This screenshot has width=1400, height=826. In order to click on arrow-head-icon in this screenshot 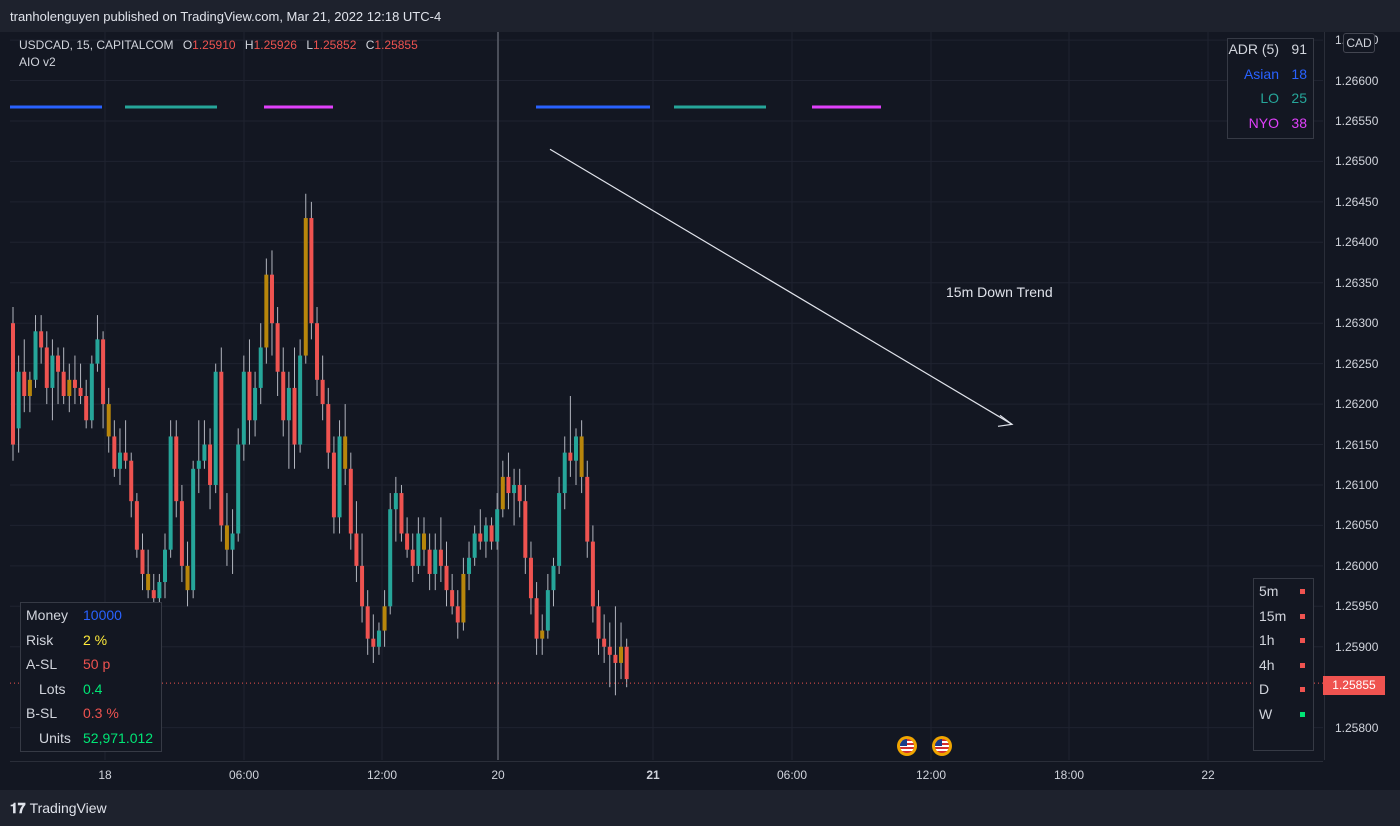, I will do `click(1005, 420)`.